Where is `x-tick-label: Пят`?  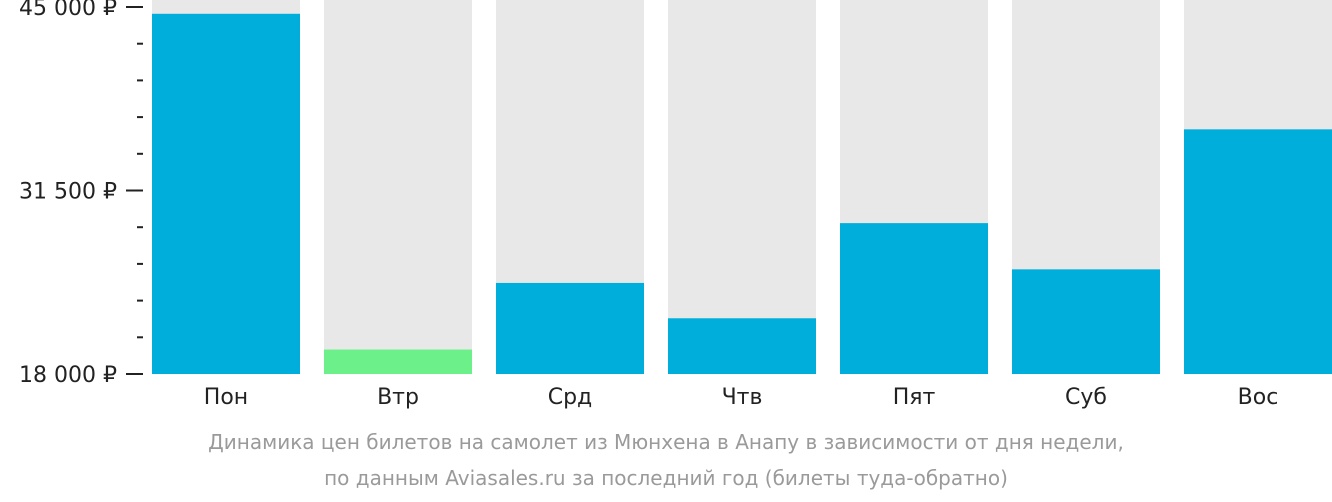
x-tick-label: Пят is located at coordinates (914, 397).